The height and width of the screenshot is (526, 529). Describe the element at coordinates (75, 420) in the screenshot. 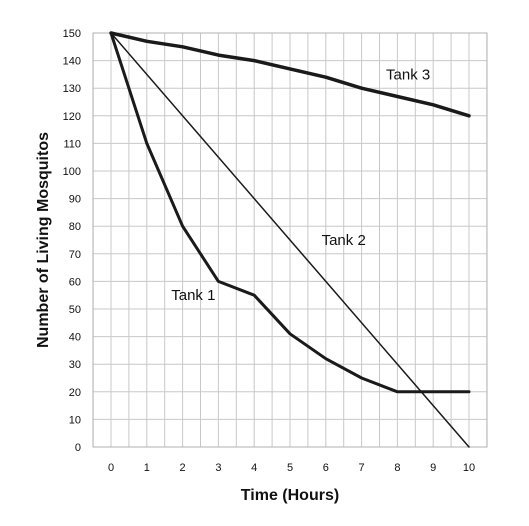

I see `y-tick-label: 10` at that location.